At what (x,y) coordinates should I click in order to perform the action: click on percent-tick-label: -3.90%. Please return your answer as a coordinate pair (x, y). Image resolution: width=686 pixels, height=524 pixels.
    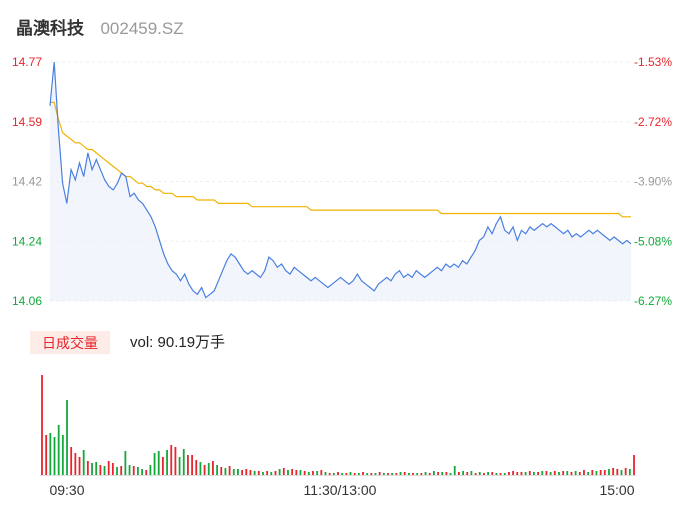
    Looking at the image, I should click on (653, 182).